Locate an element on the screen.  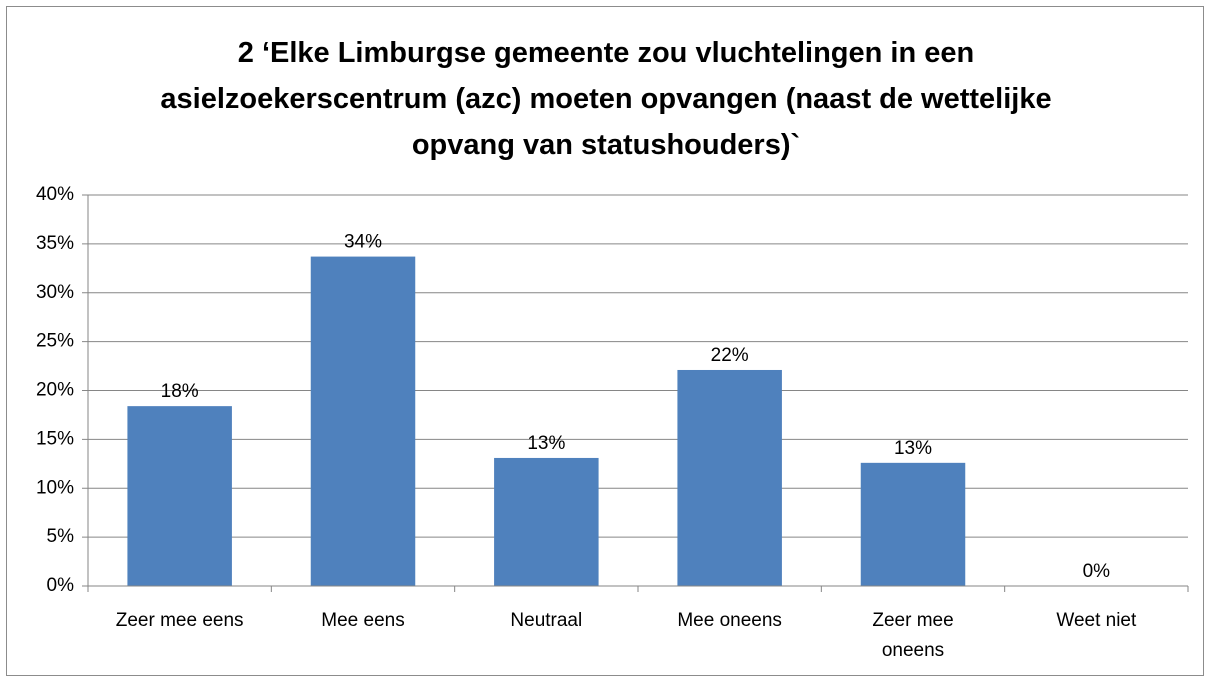
y-tick-label: 35% is located at coordinates (55, 243).